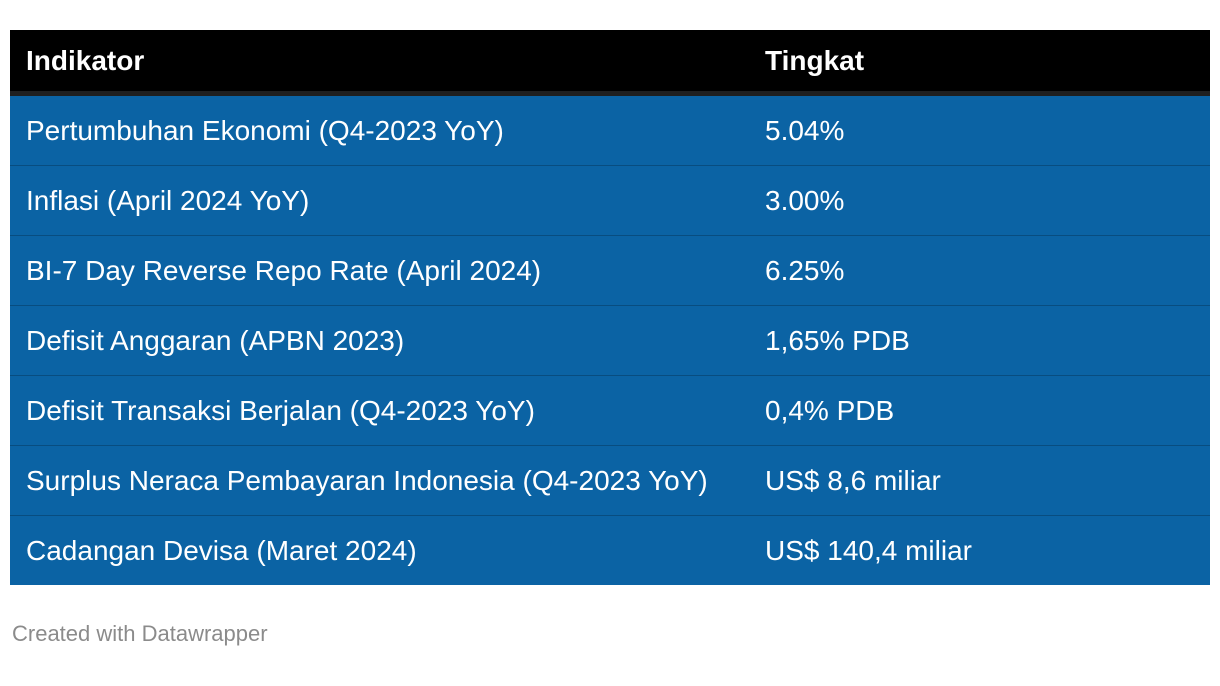 The image size is (1220, 686). I want to click on cell-indikator: BI-7 Day Reverse Repo Rate (April 2024), so click(379, 270).